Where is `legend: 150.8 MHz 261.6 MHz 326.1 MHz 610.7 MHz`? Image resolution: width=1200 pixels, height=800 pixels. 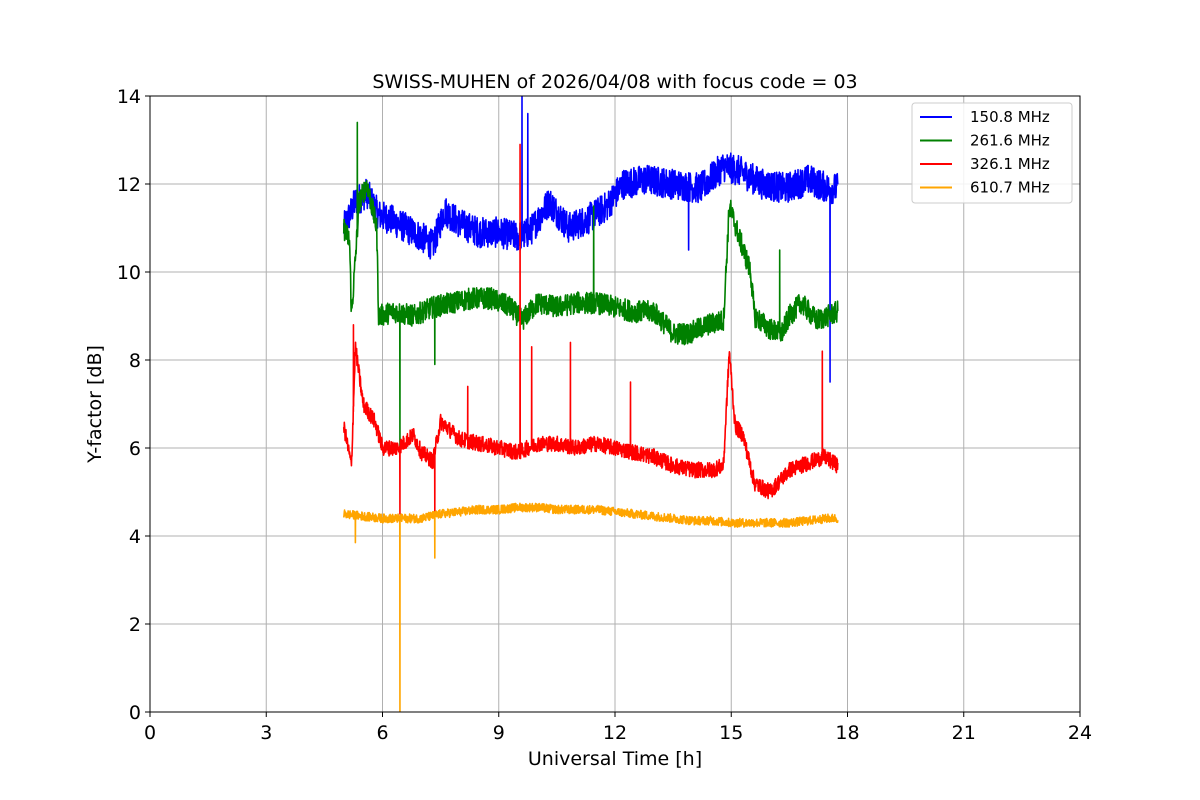 legend: 150.8 MHz 261.6 MHz 326.1 MHz 610.7 MHz is located at coordinates (992, 153).